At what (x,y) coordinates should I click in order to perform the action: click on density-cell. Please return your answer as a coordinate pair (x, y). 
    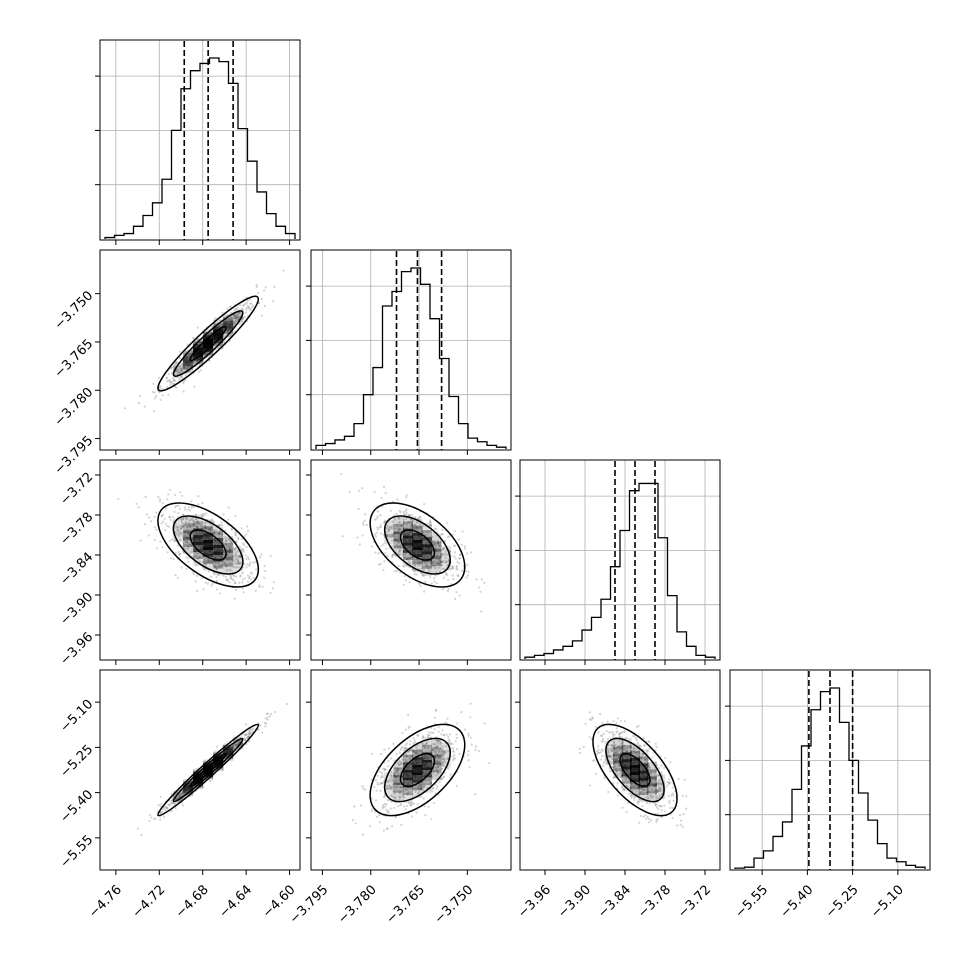
    Looking at the image, I should click on (198, 349).